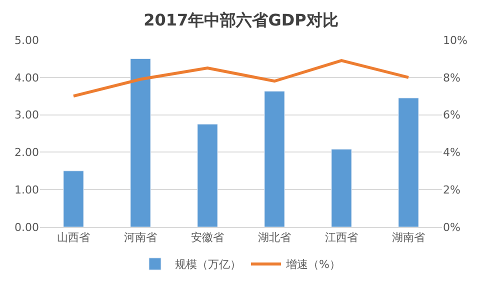 The height and width of the screenshot is (290, 482). Describe the element at coordinates (408, 237) in the screenshot. I see `x-tick-label: 湖南省` at that location.